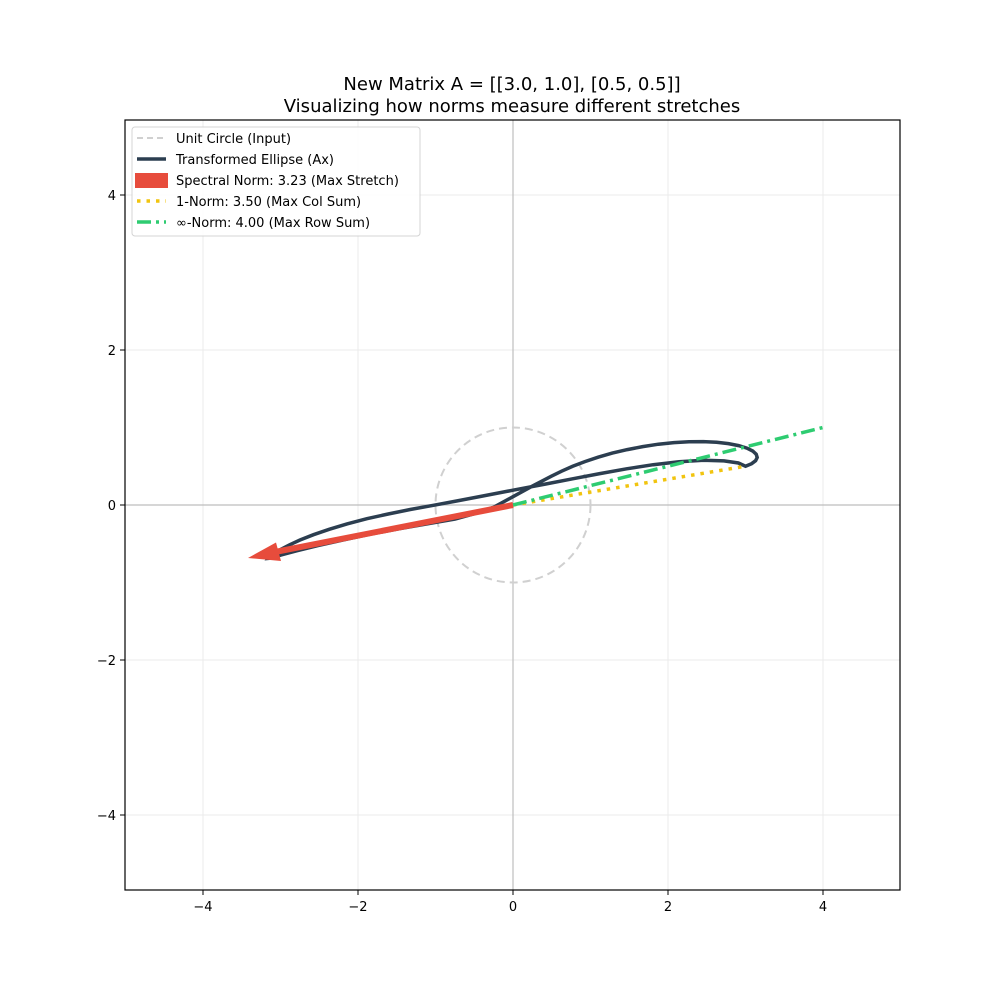 This screenshot has height=1000, width=1000. Describe the element at coordinates (357, 907) in the screenshot. I see `x-tick-label: −2` at that location.